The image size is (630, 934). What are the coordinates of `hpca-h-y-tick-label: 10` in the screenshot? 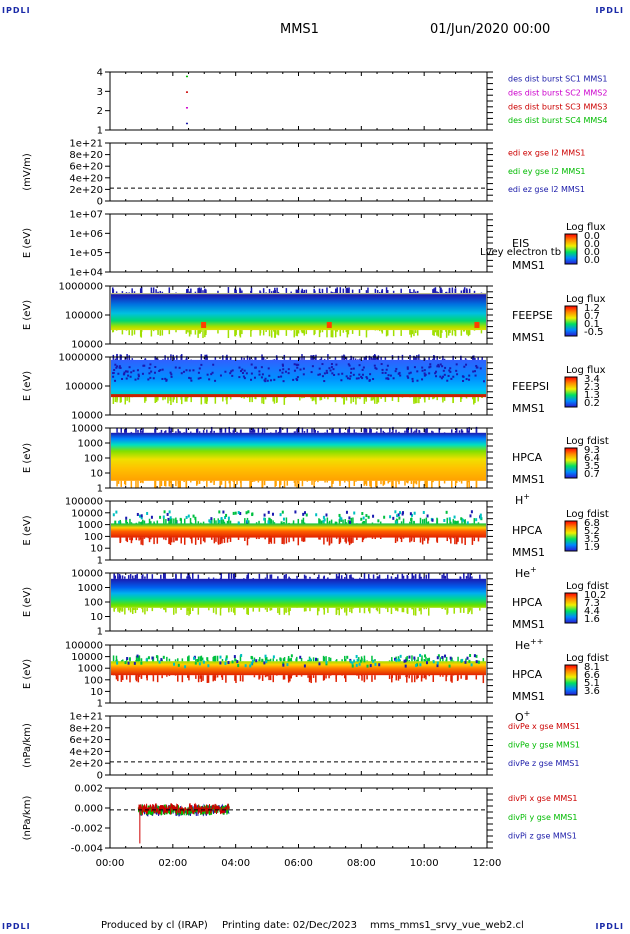 It's located at (96, 474).